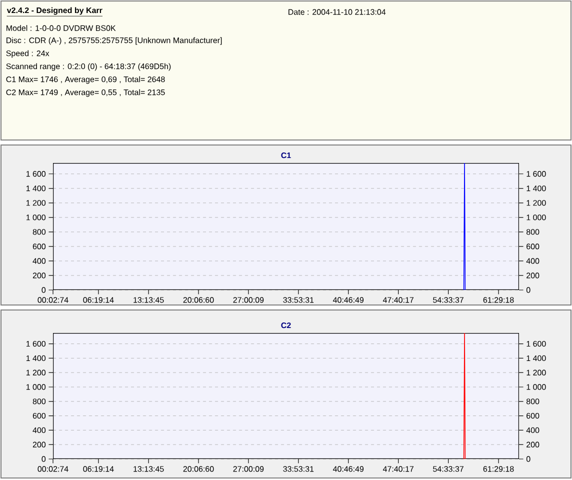  I want to click on chart-title: C1, so click(286, 155).